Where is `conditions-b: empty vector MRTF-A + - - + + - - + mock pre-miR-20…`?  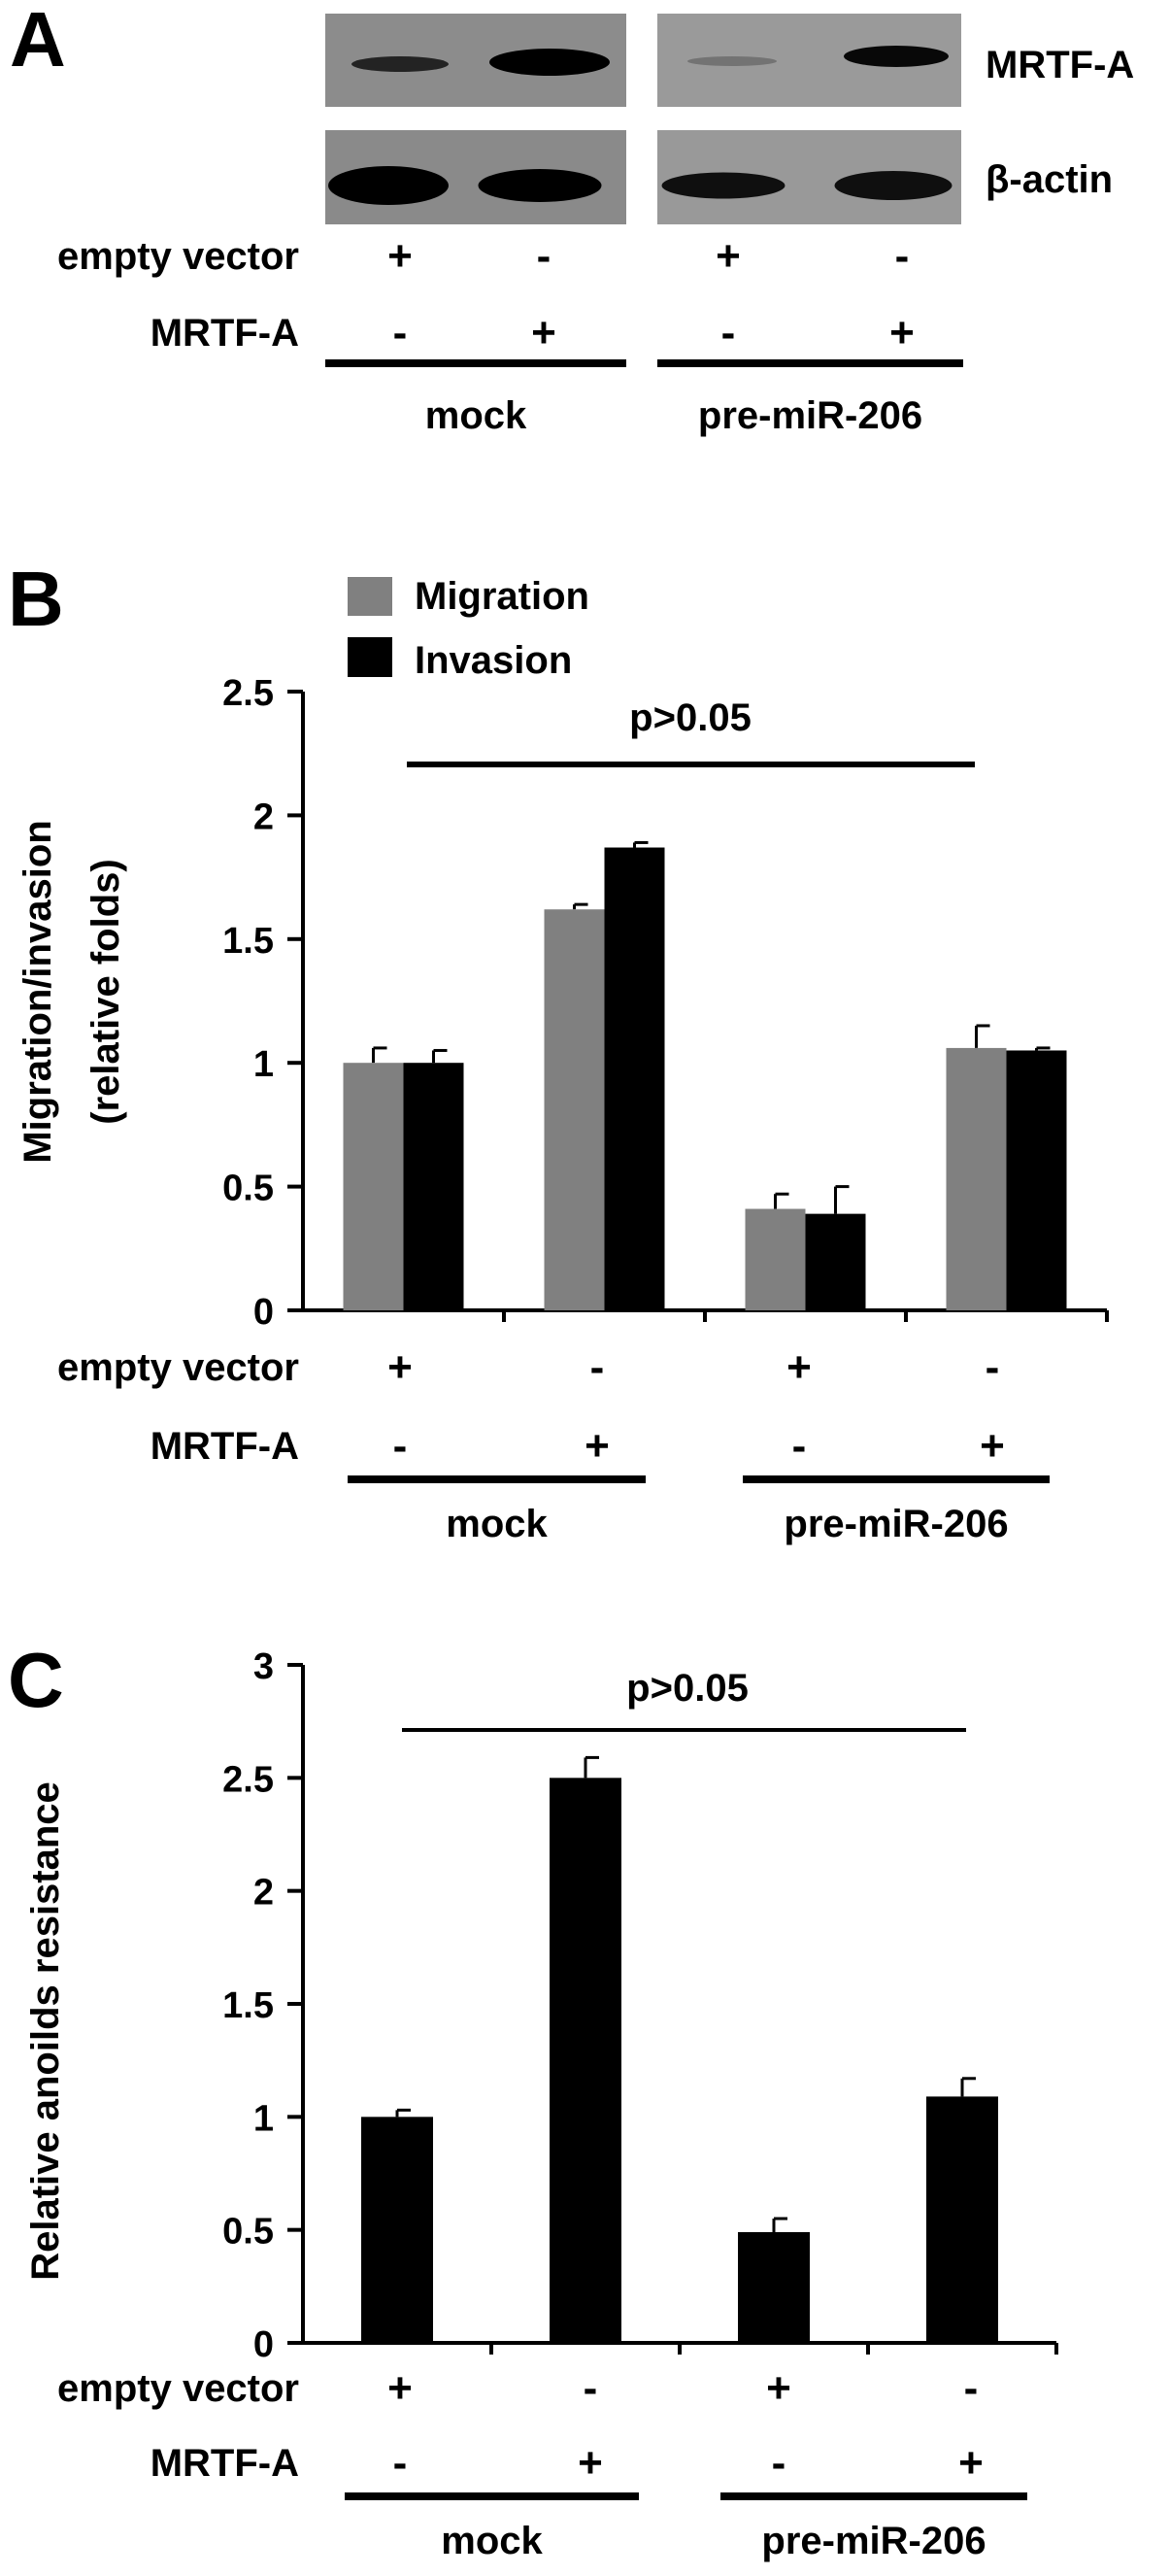
conditions-b: empty vector MRTF-A + - - + + - - + mock pre-miR-20… is located at coordinates (553, 1444).